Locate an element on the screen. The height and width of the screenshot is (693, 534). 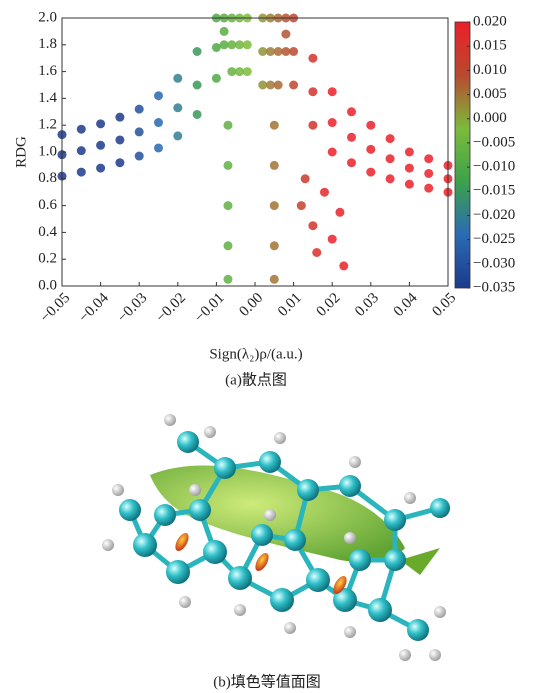
colorbar-tick-label: −0.025 is located at coordinates (494, 239).